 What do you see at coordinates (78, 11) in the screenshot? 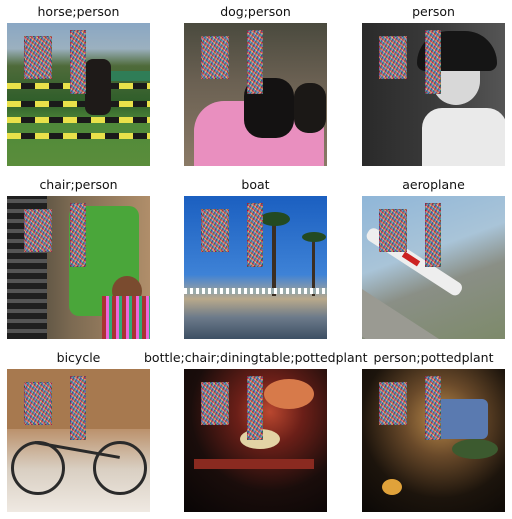
I see `image-caption: horse;person` at bounding box center [78, 11].